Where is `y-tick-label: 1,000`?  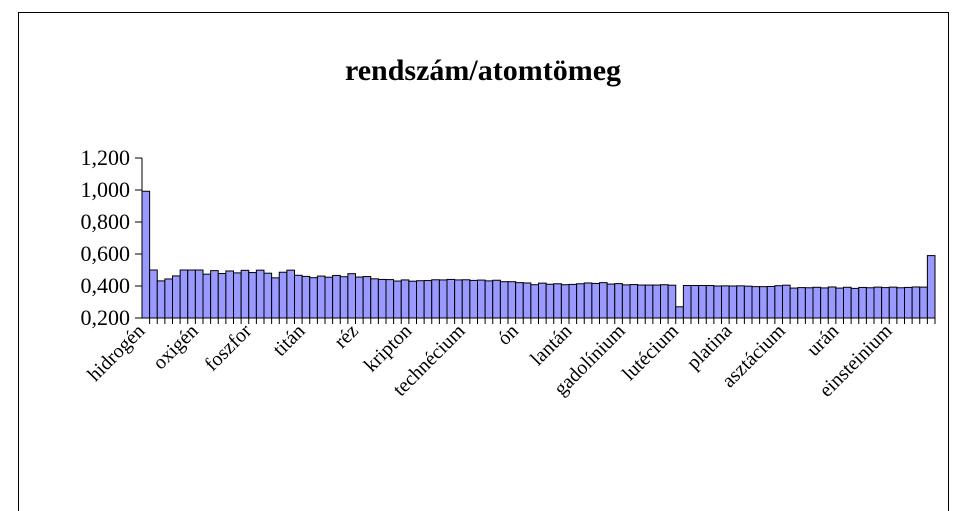
y-tick-label: 1,000 is located at coordinates (106, 189).